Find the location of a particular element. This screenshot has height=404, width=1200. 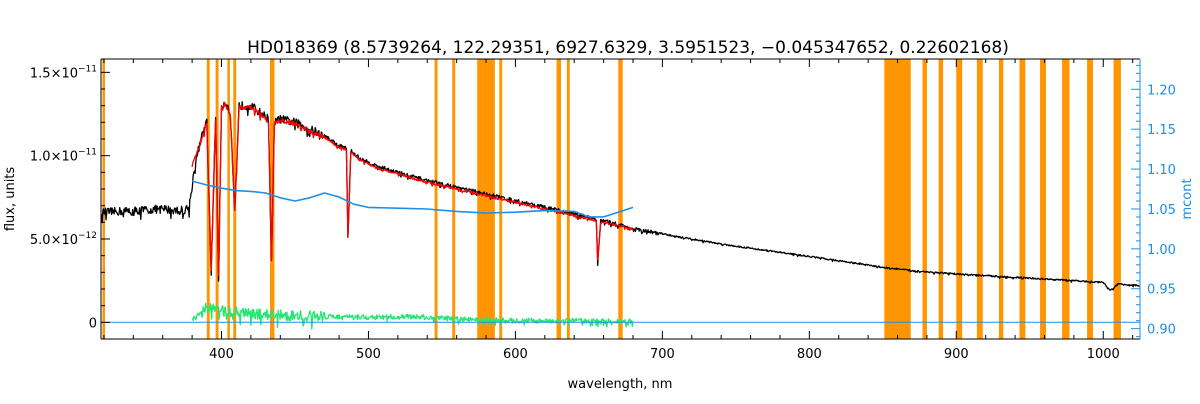

y-tick-label-1: 5.0×10⁻¹² is located at coordinates (63, 239).